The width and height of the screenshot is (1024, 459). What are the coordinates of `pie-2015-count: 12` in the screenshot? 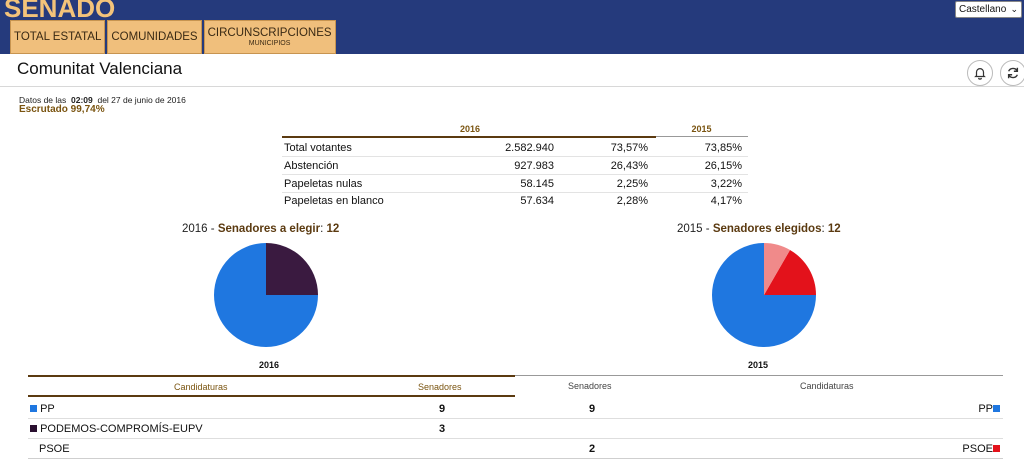 It's located at (834, 229).